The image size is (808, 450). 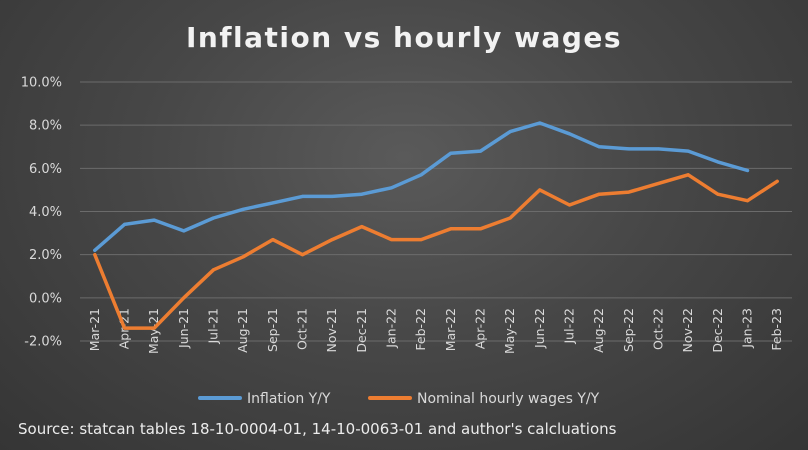 What do you see at coordinates (45, 126) in the screenshot?
I see `y-tick-label: 8.0%` at bounding box center [45, 126].